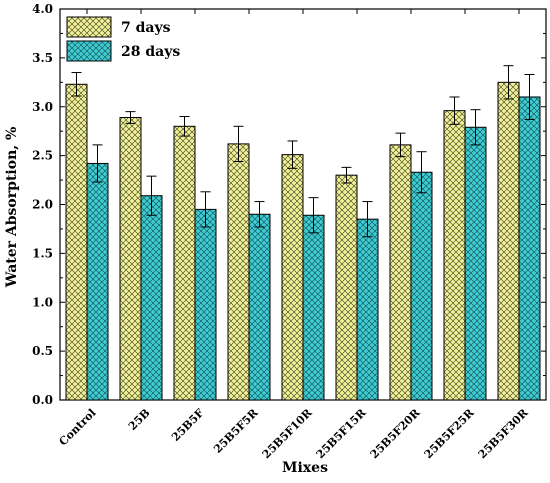 The width and height of the screenshot is (550, 483). I want to click on y-tick-label: 3.5, so click(42, 58).